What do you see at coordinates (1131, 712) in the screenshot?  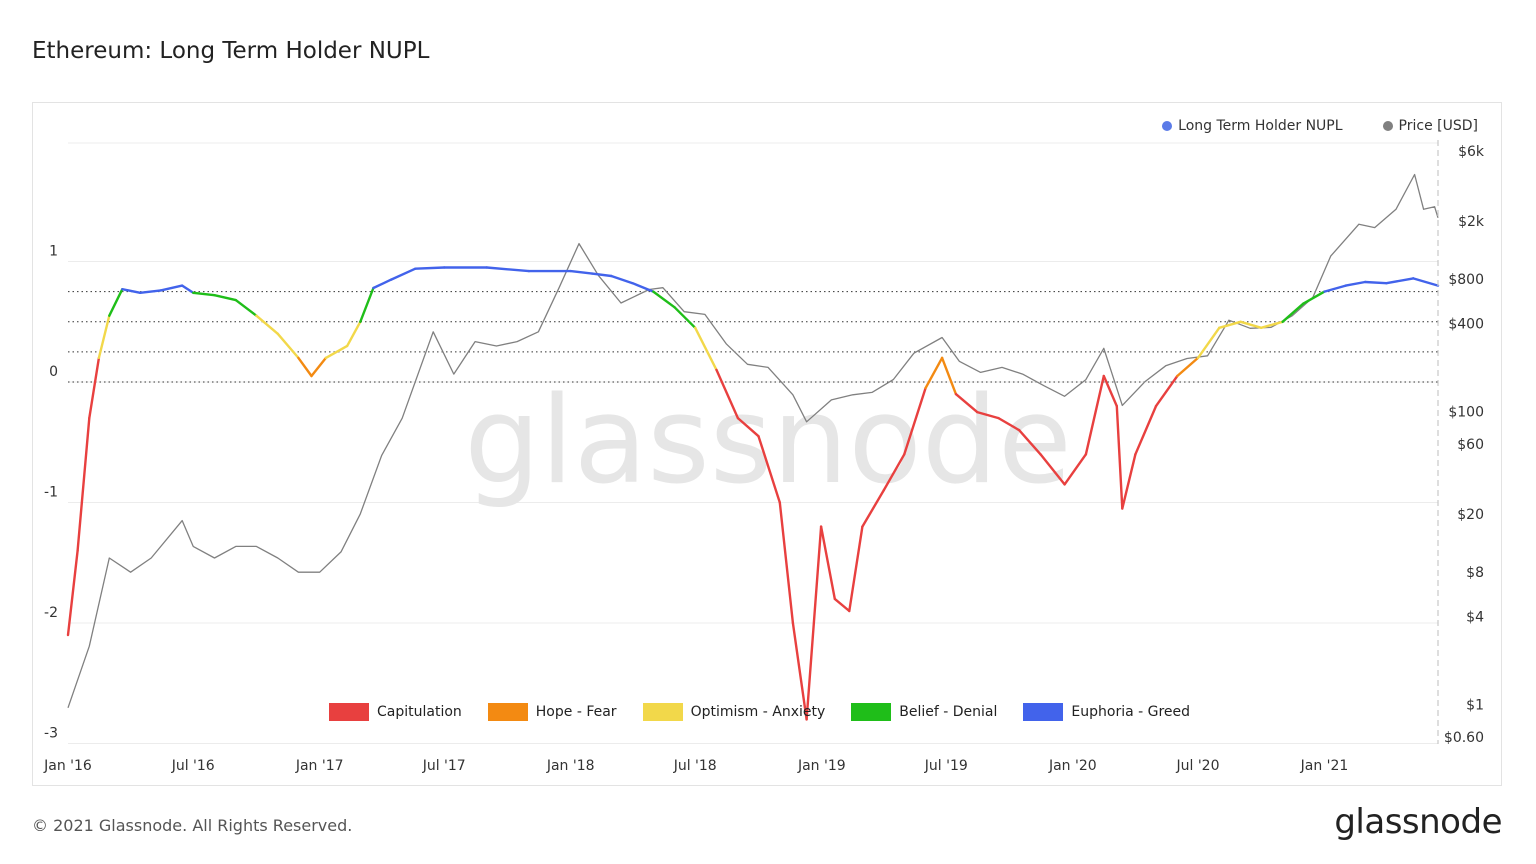 I see `legend-label-euphoria-greed: Euphoria - Greed` at bounding box center [1131, 712].